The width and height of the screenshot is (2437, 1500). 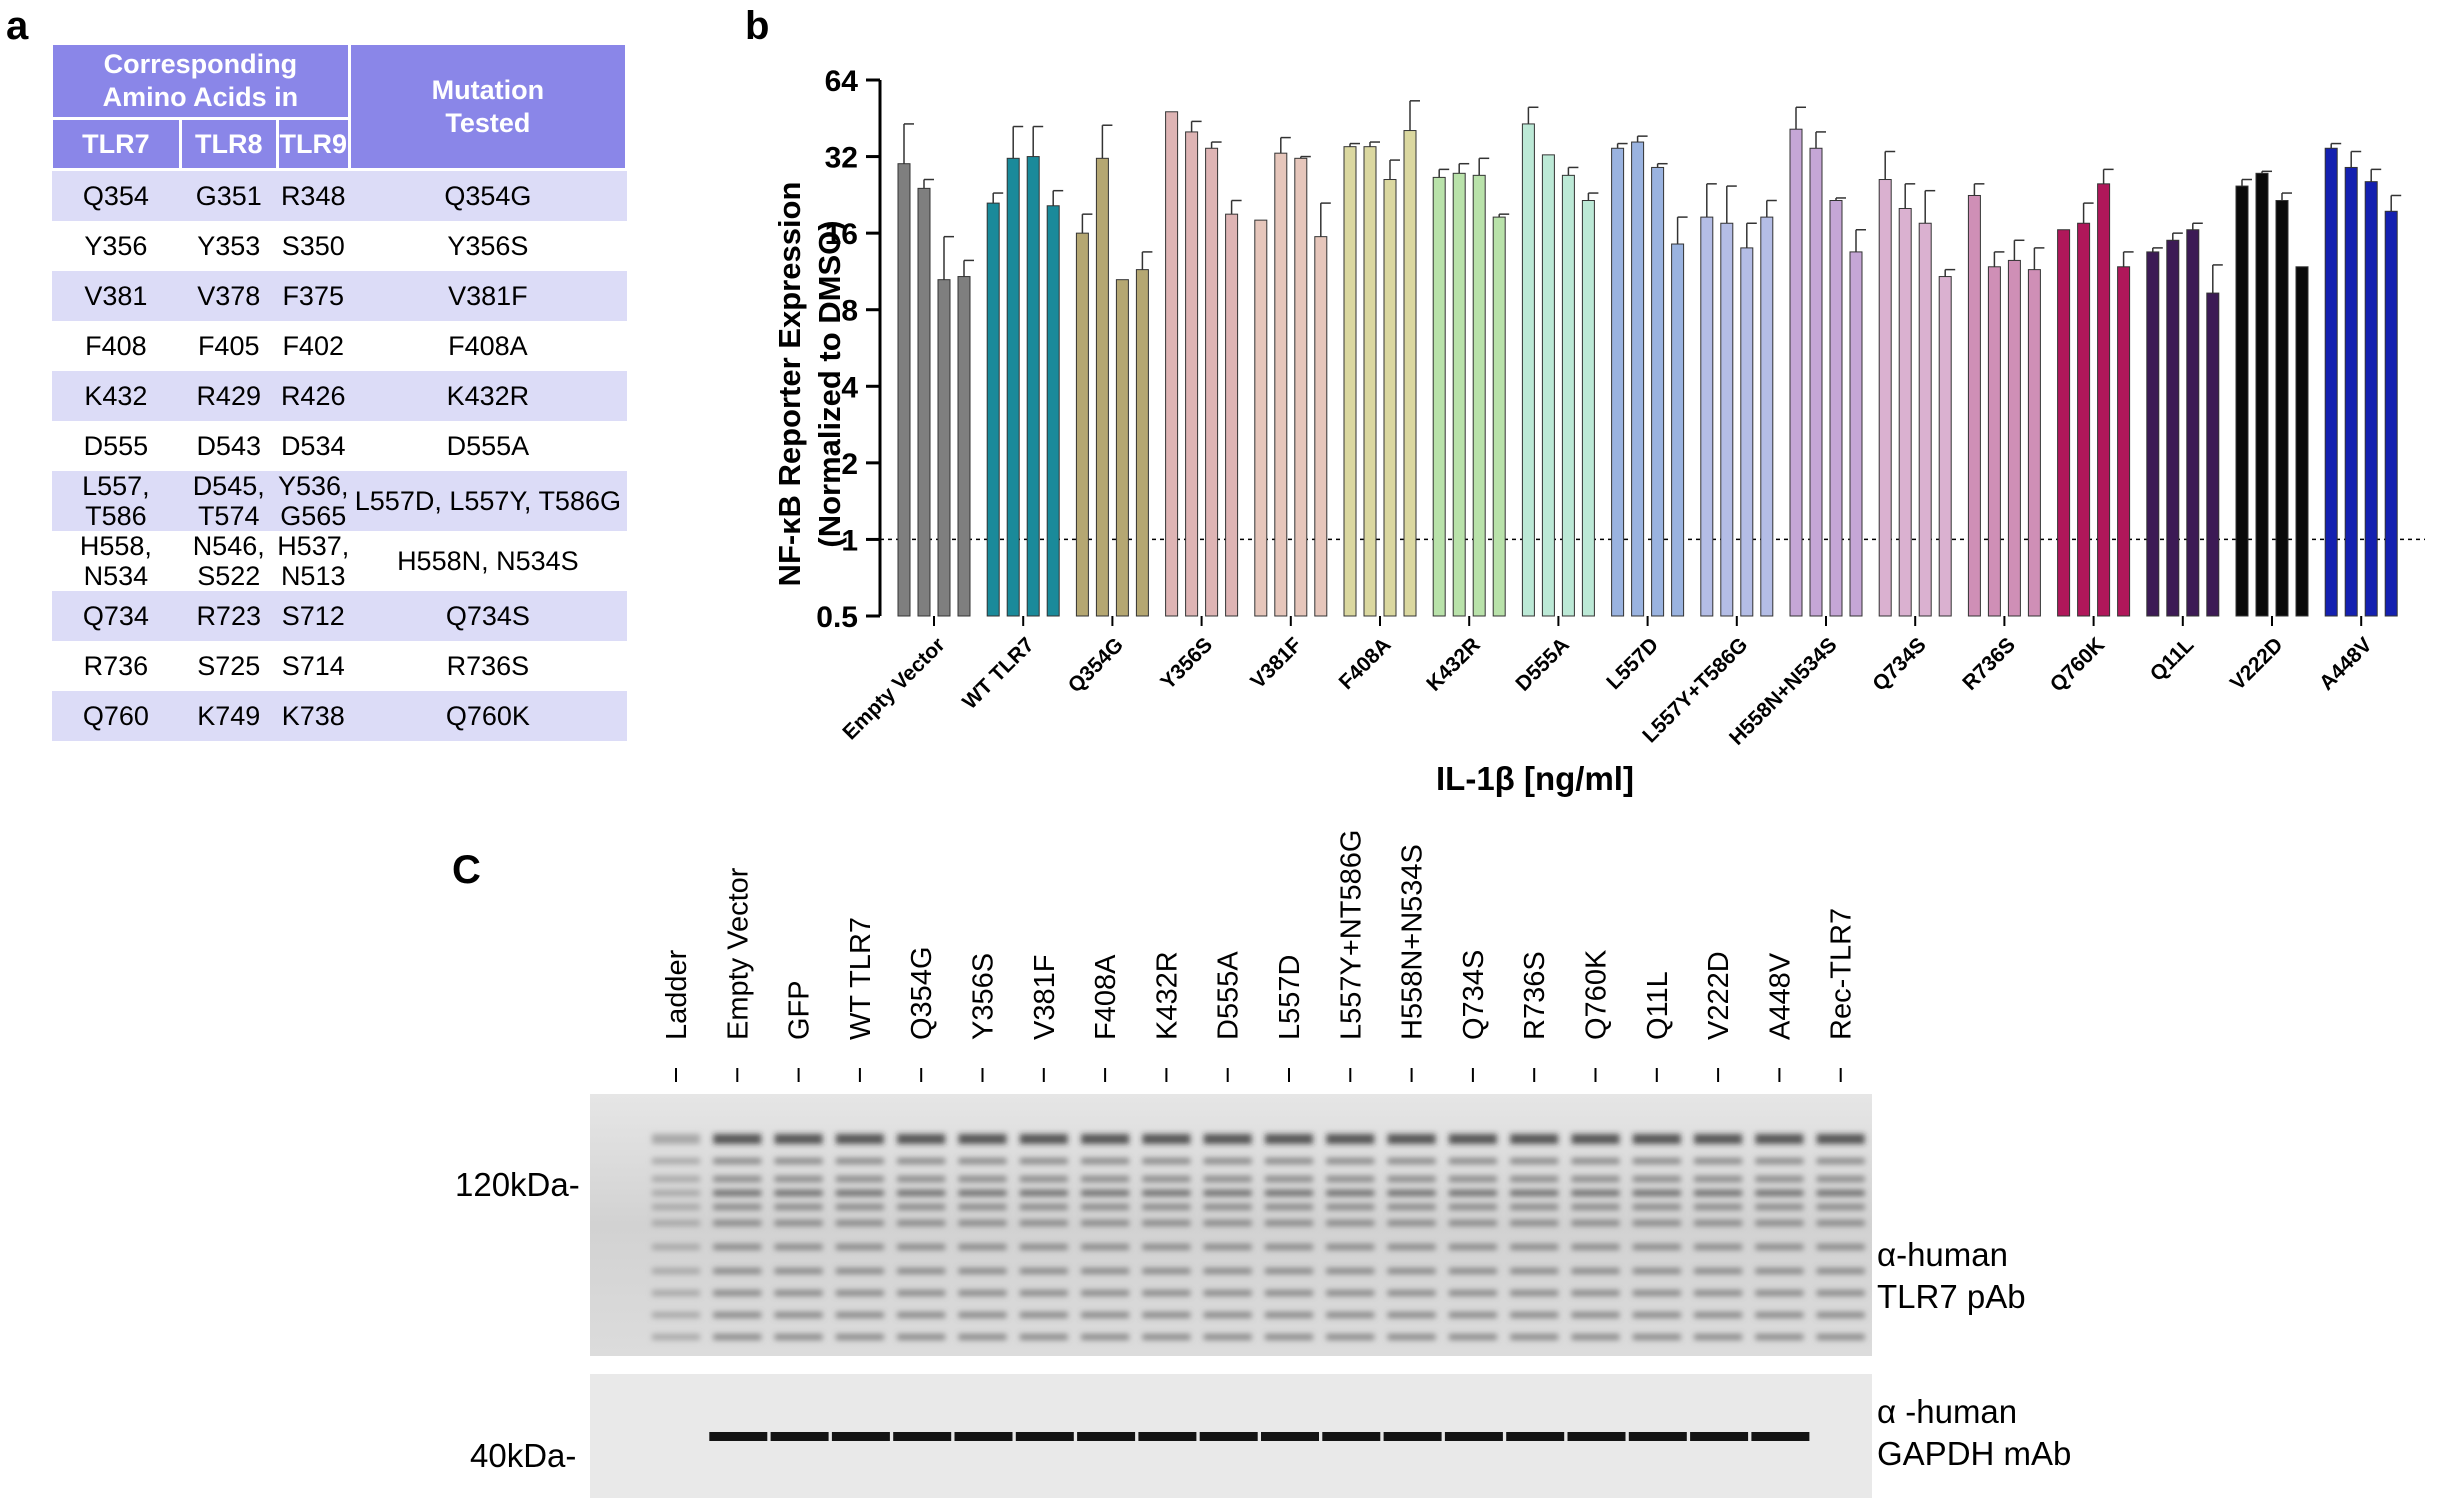 I want to click on table-row: V381 V378 F375 V381F, so click(x=339, y=296).